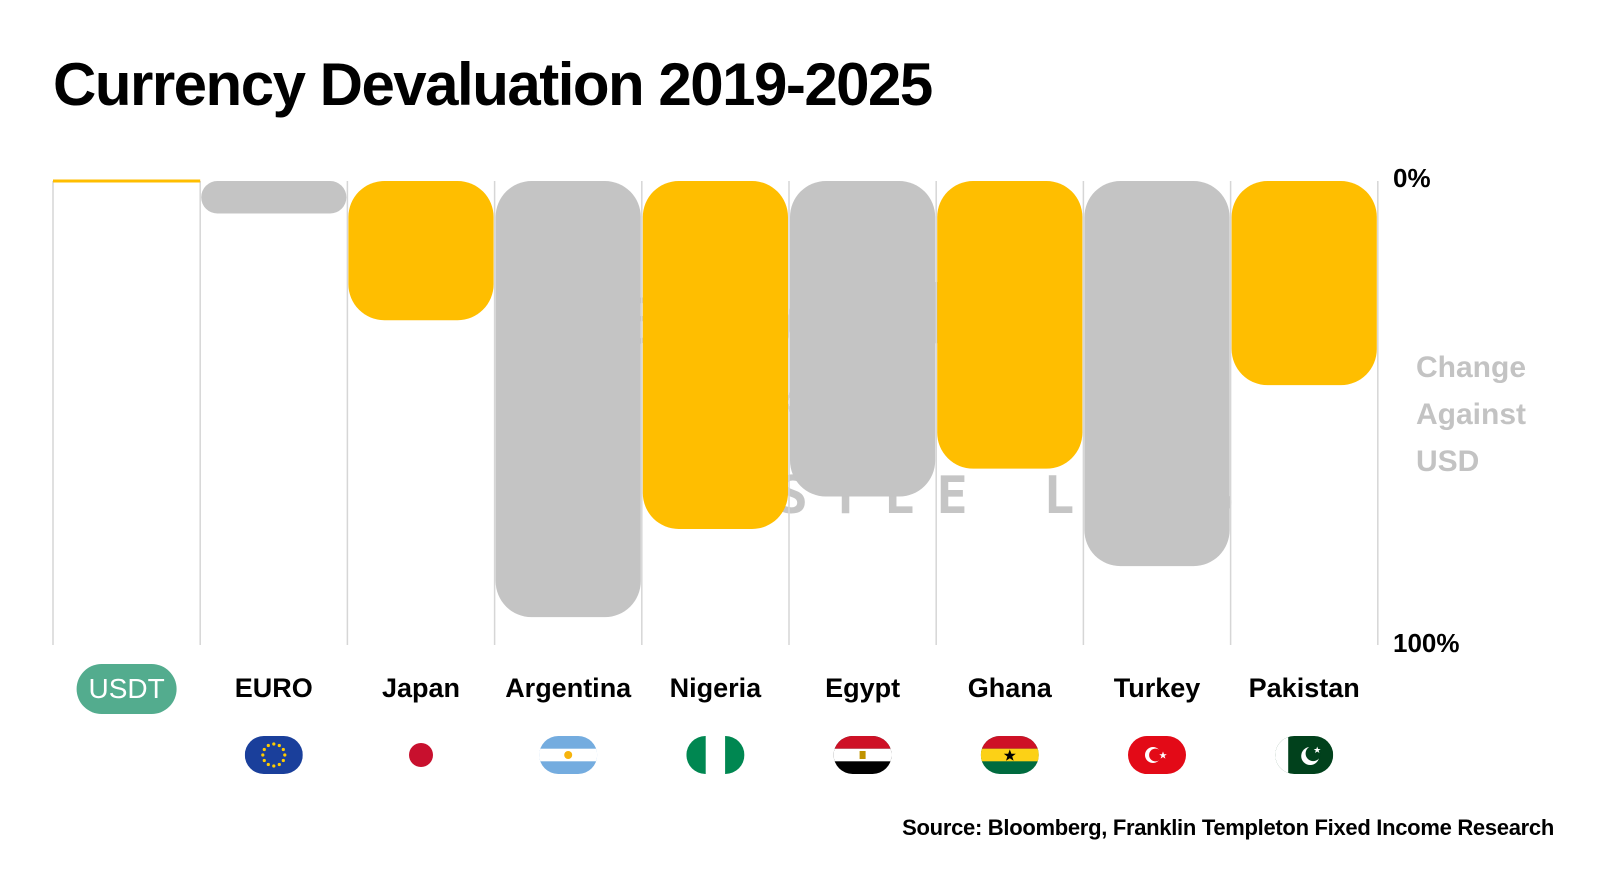 The width and height of the screenshot is (1600, 891). I want to click on y-tick-label-bottom: 100%, so click(1426, 643).